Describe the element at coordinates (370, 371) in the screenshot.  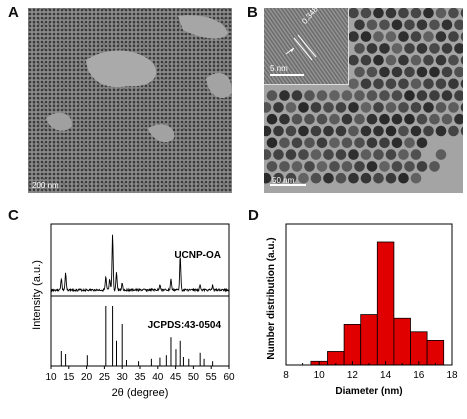
I see `histogram-x-ticks: 8 10 12 14 16 18` at that location.